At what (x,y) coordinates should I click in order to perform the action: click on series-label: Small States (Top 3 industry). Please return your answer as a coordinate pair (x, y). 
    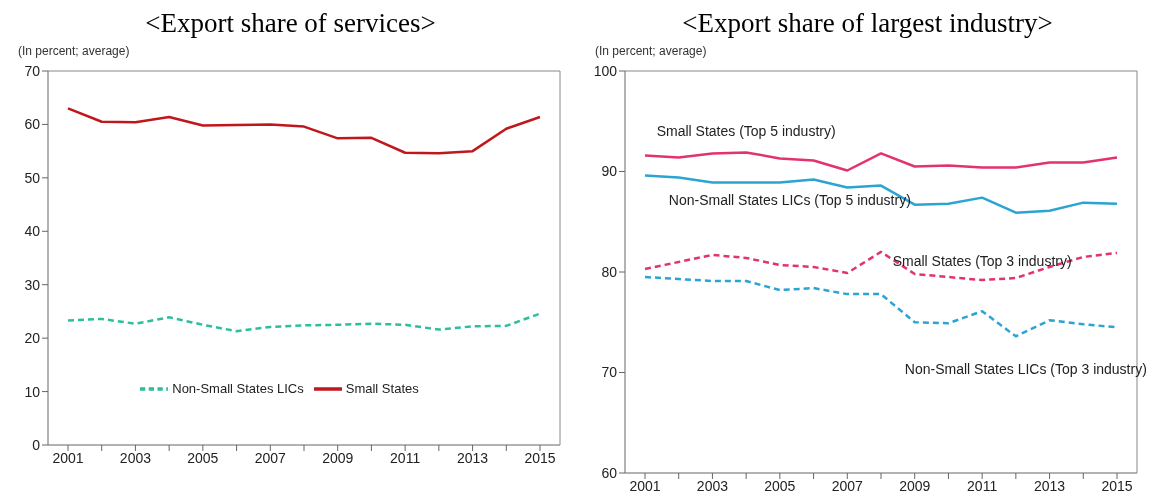
    Looking at the image, I should click on (982, 261).